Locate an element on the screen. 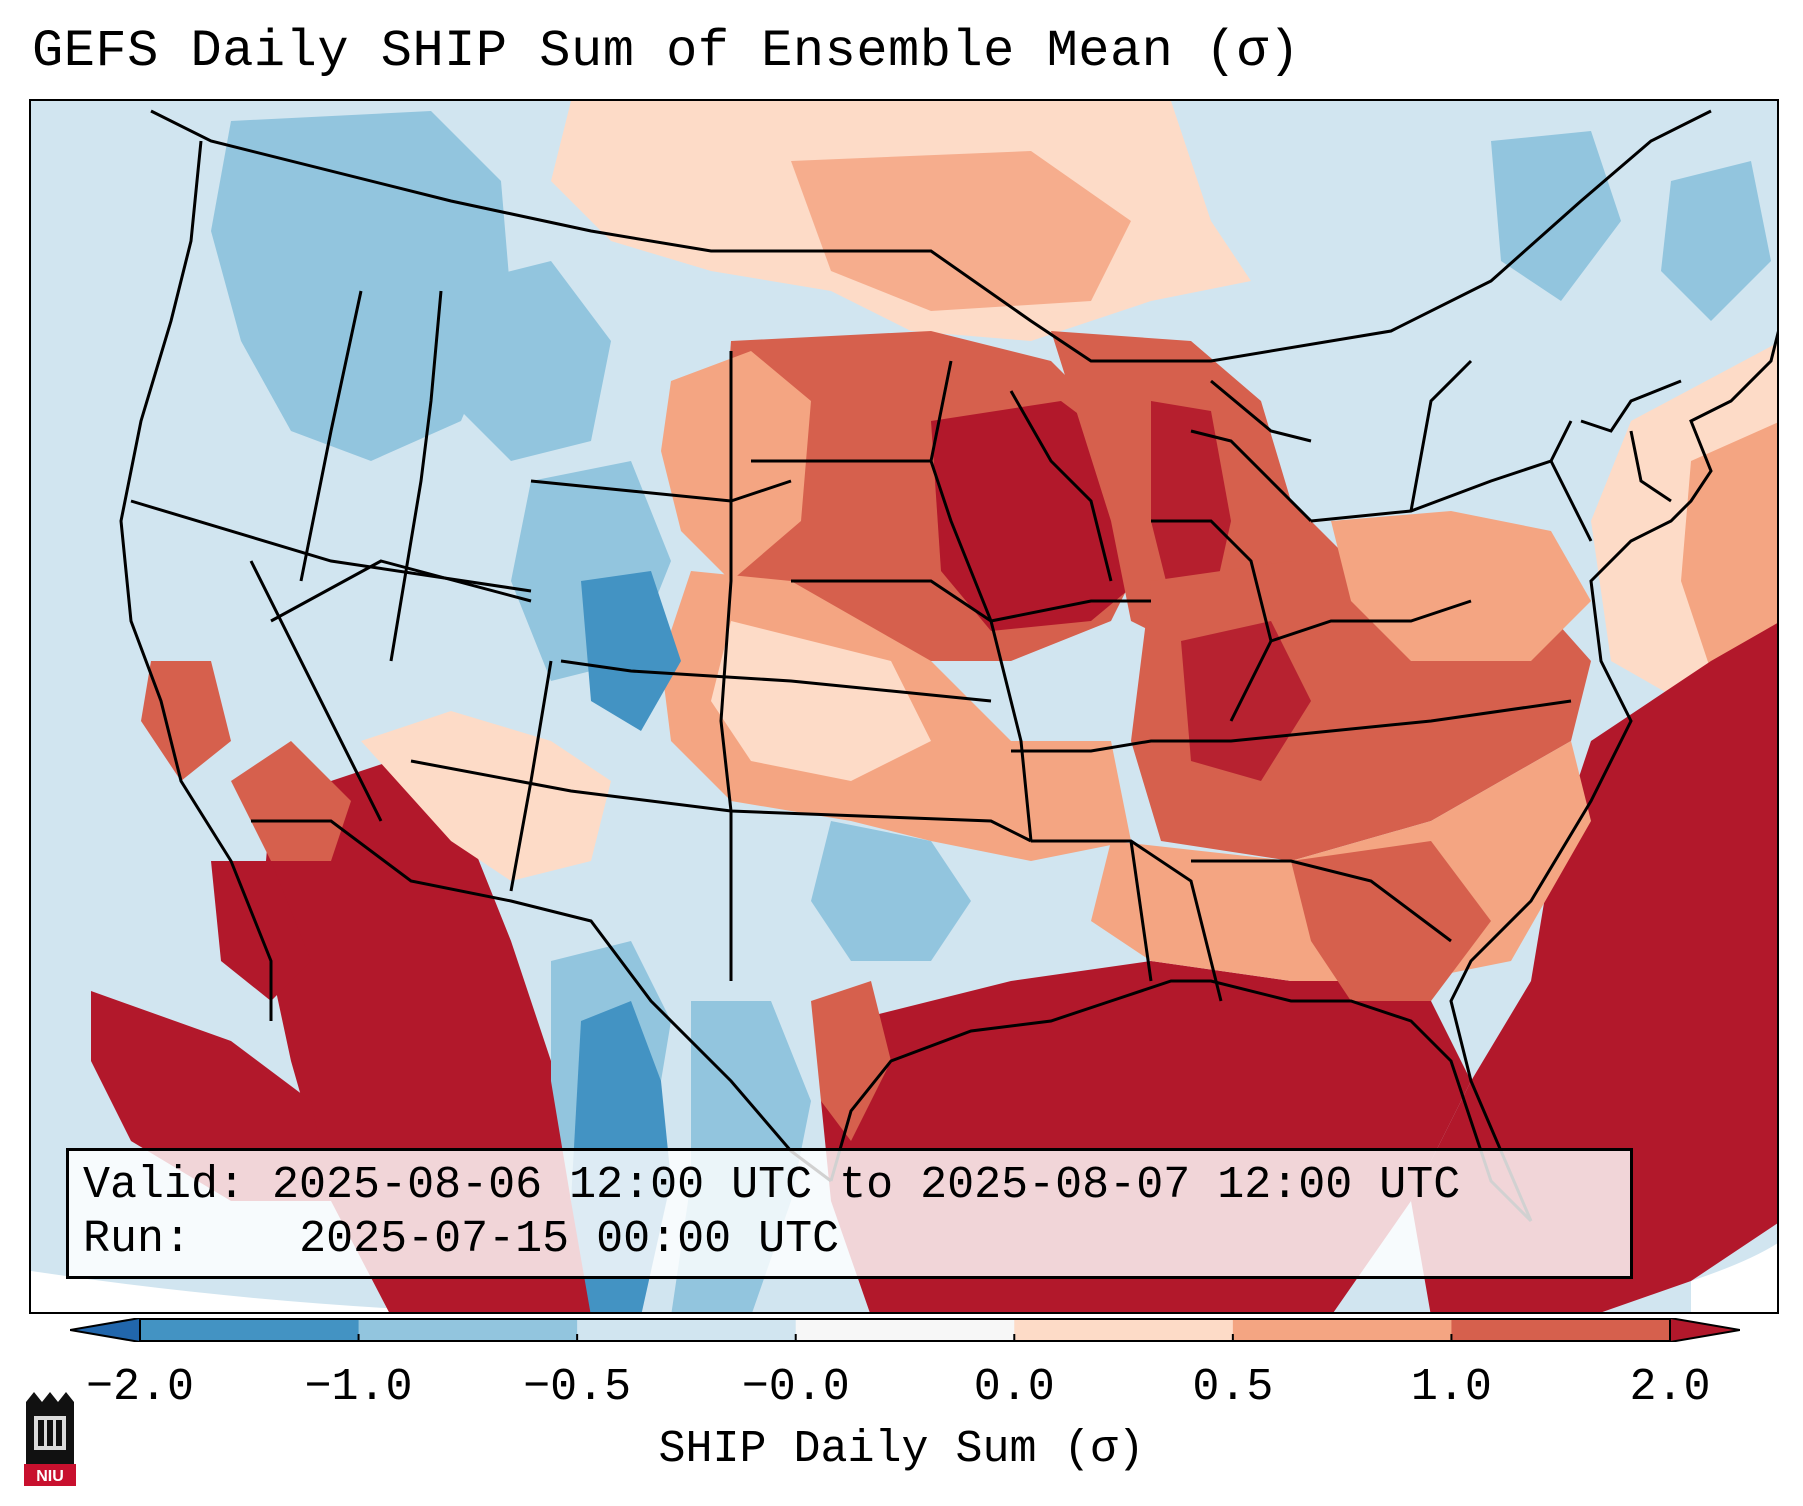 Image resolution: width=1803 pixels, height=1506 pixels. colorbar-tick-label: −0.5 is located at coordinates (577, 1387).